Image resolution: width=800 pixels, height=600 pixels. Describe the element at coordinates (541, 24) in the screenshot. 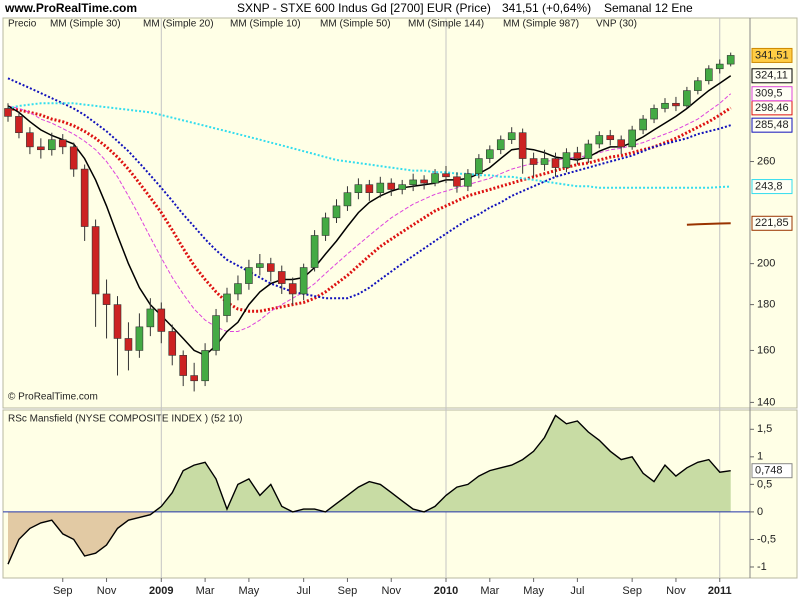

I see `legend-entry: MM (Simple 987)` at that location.